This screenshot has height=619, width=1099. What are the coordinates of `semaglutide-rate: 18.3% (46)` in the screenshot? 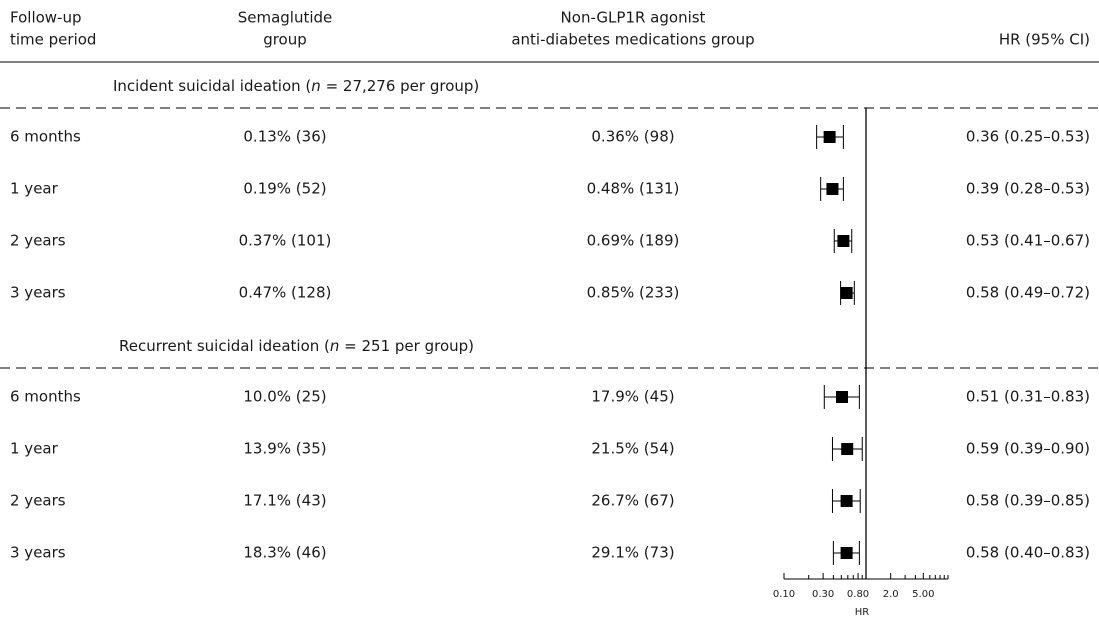 It's located at (284, 553).